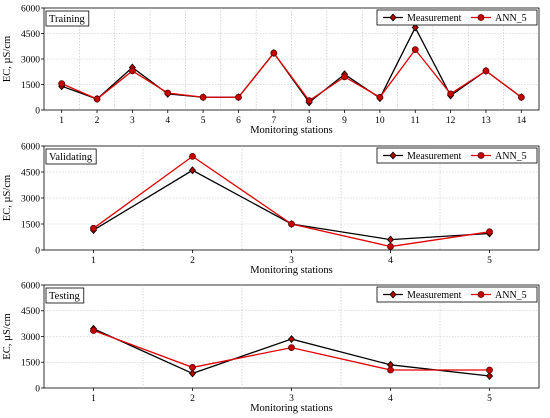  What do you see at coordinates (451, 121) in the screenshot?
I see `x-tick-label: 12` at bounding box center [451, 121].